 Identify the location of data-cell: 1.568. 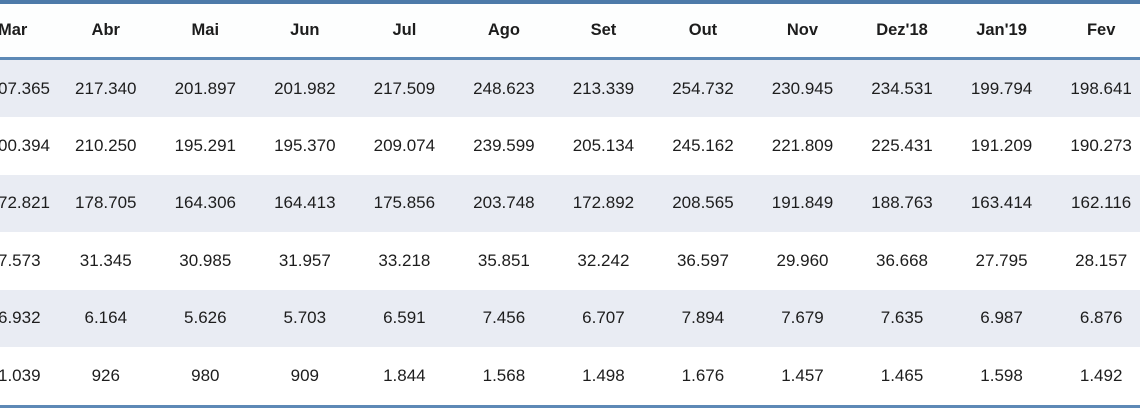
(504, 375).